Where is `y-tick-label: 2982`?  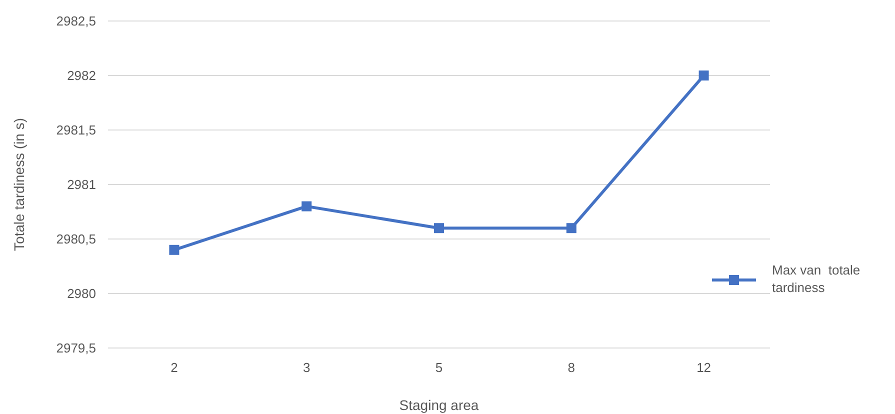 y-tick-label: 2982 is located at coordinates (81, 76).